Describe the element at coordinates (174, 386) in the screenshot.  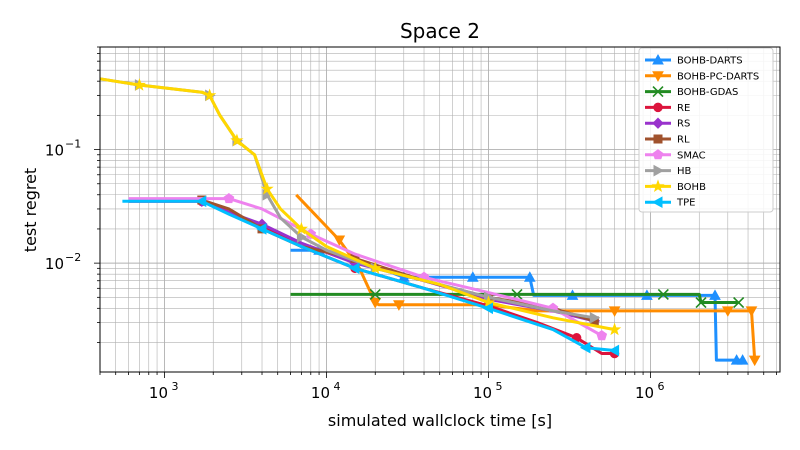
I see `x-tick-label-exponent: 3` at that location.